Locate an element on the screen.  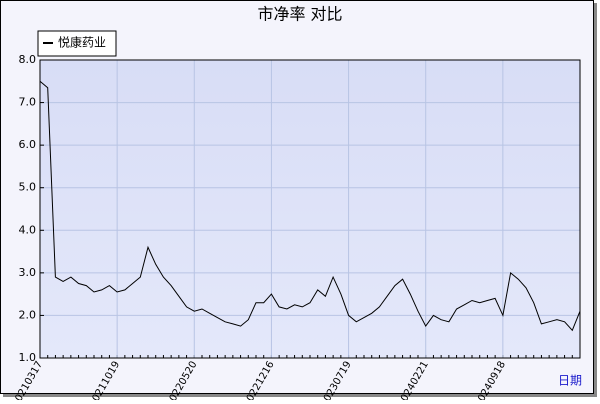
y-tick-label: 8.0 is located at coordinates (28, 59).